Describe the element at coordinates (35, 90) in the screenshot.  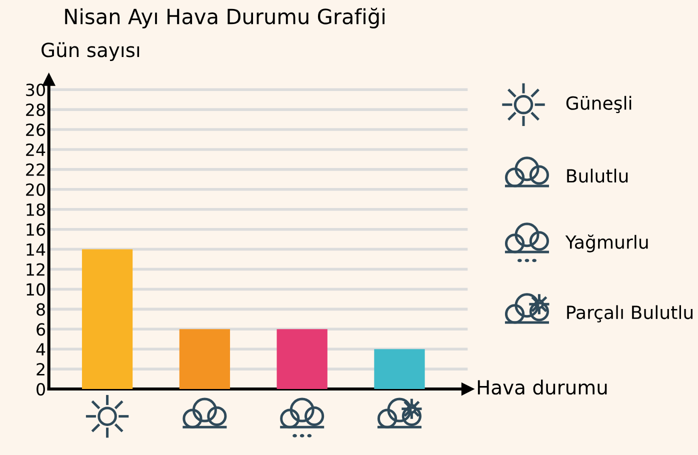
I see `y-tick-label: 30` at that location.